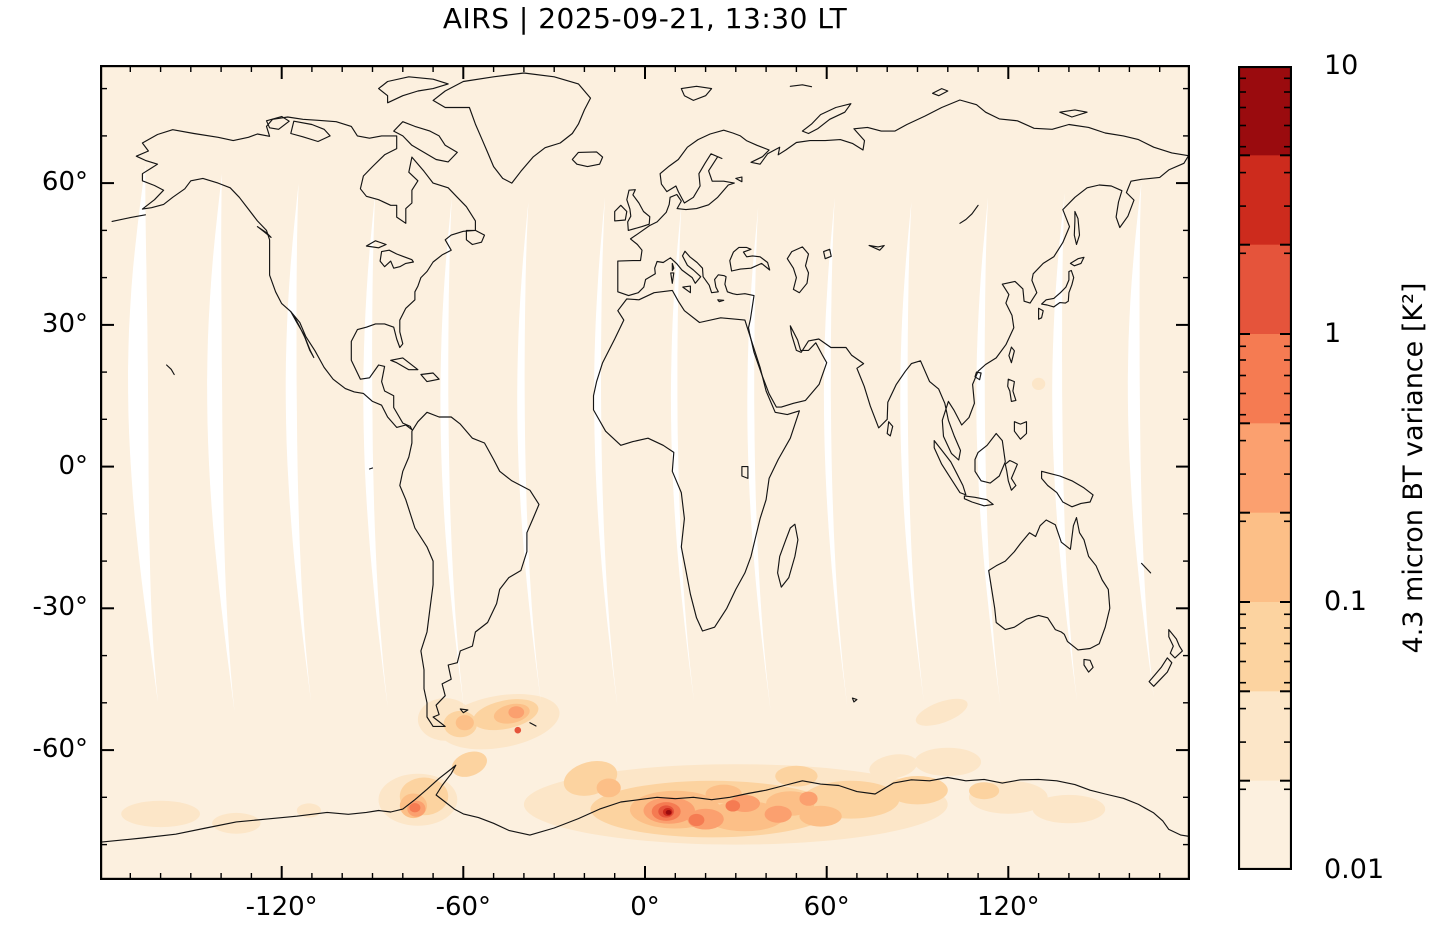  Describe the element at coordinates (686, 289) in the screenshot. I see `coastline-sicily` at that location.